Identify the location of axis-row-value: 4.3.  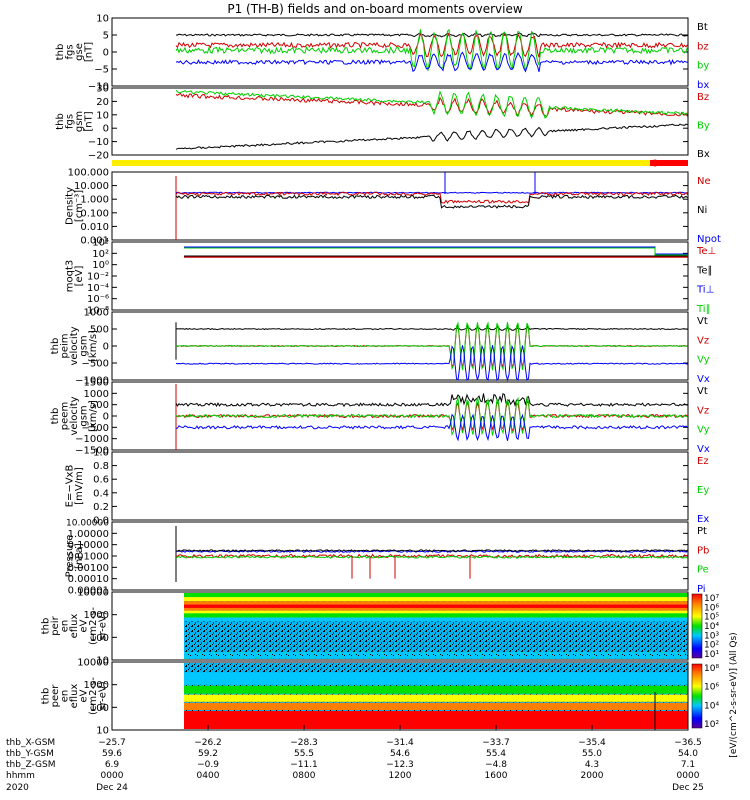
(592, 765).